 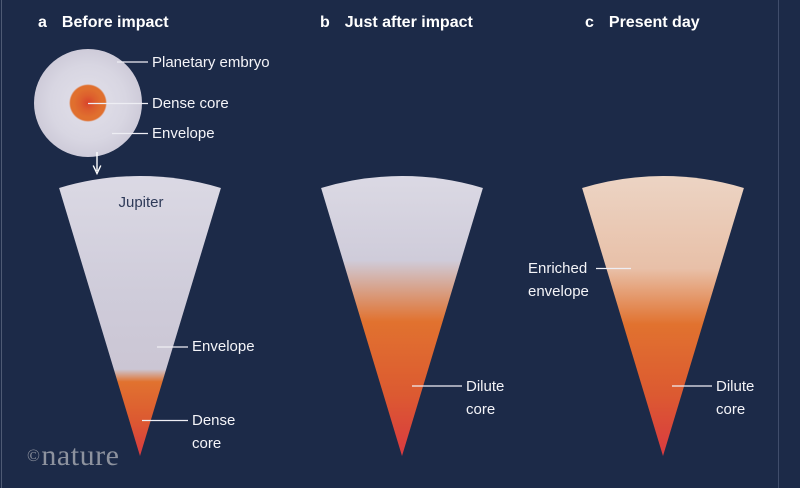 I want to click on panel-a-title: Before impact, so click(x=115, y=22).